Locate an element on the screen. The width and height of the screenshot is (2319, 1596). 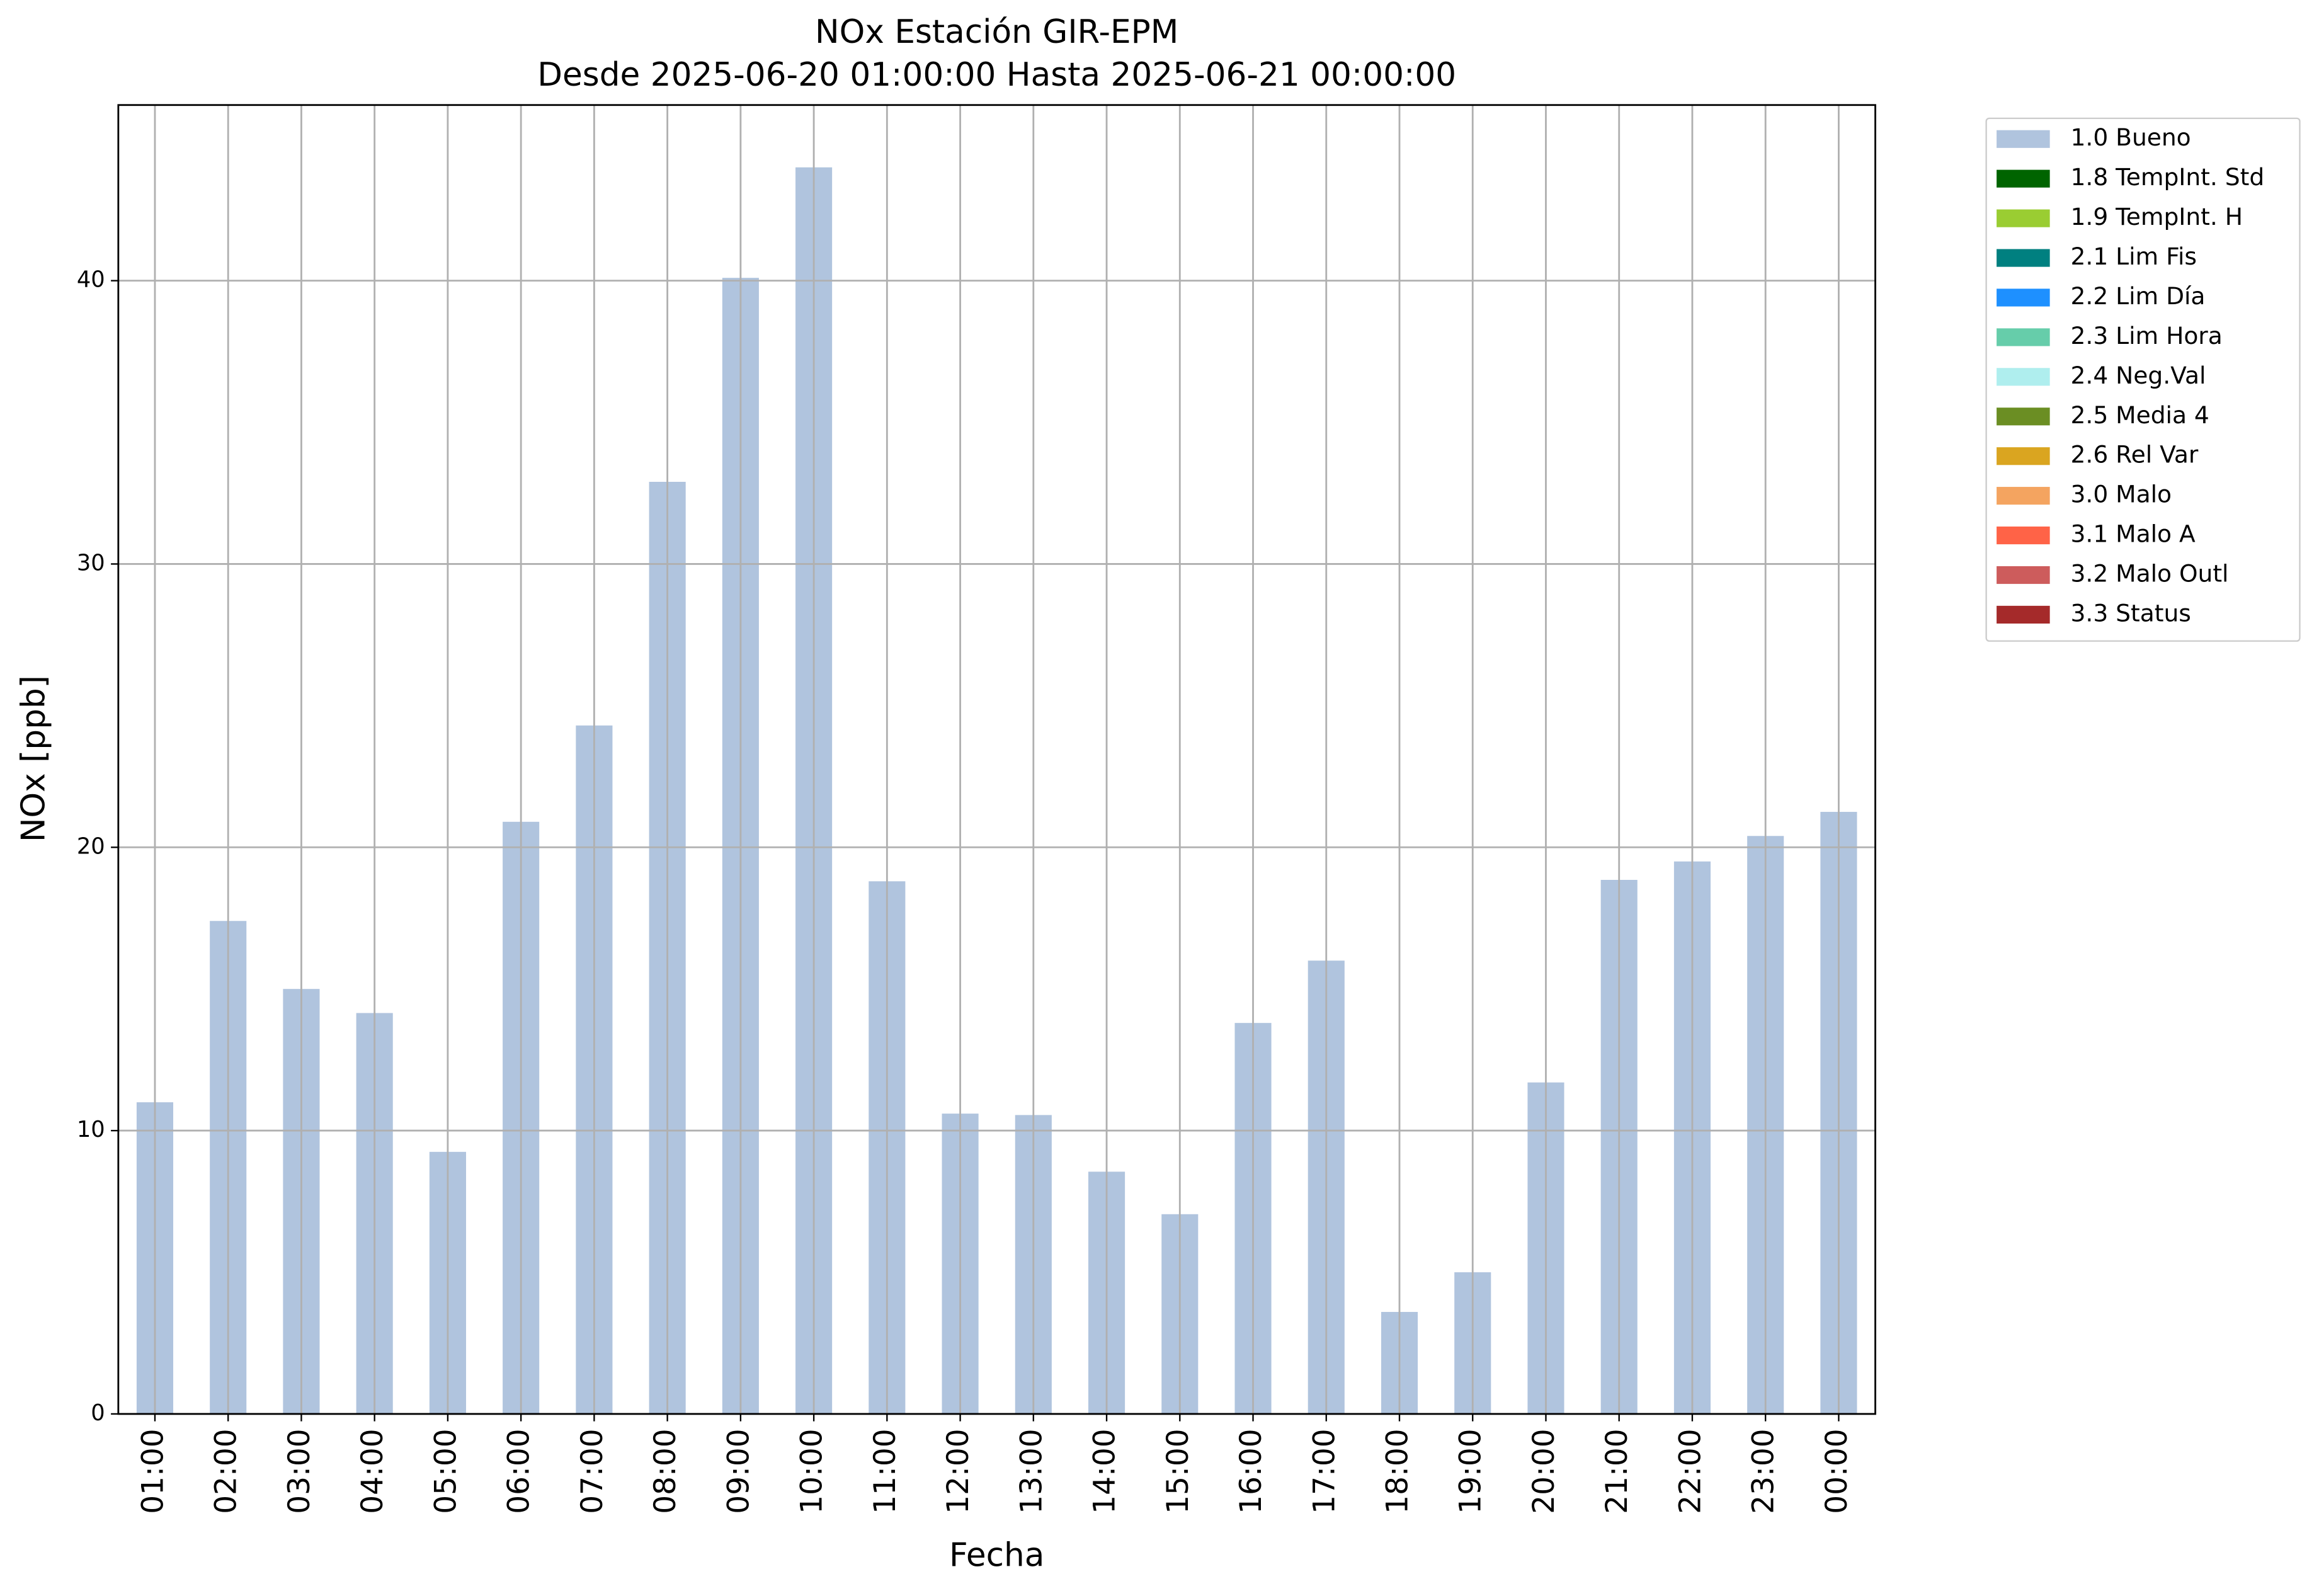
x-tick-label: 13:00 is located at coordinates (1031, 1470).